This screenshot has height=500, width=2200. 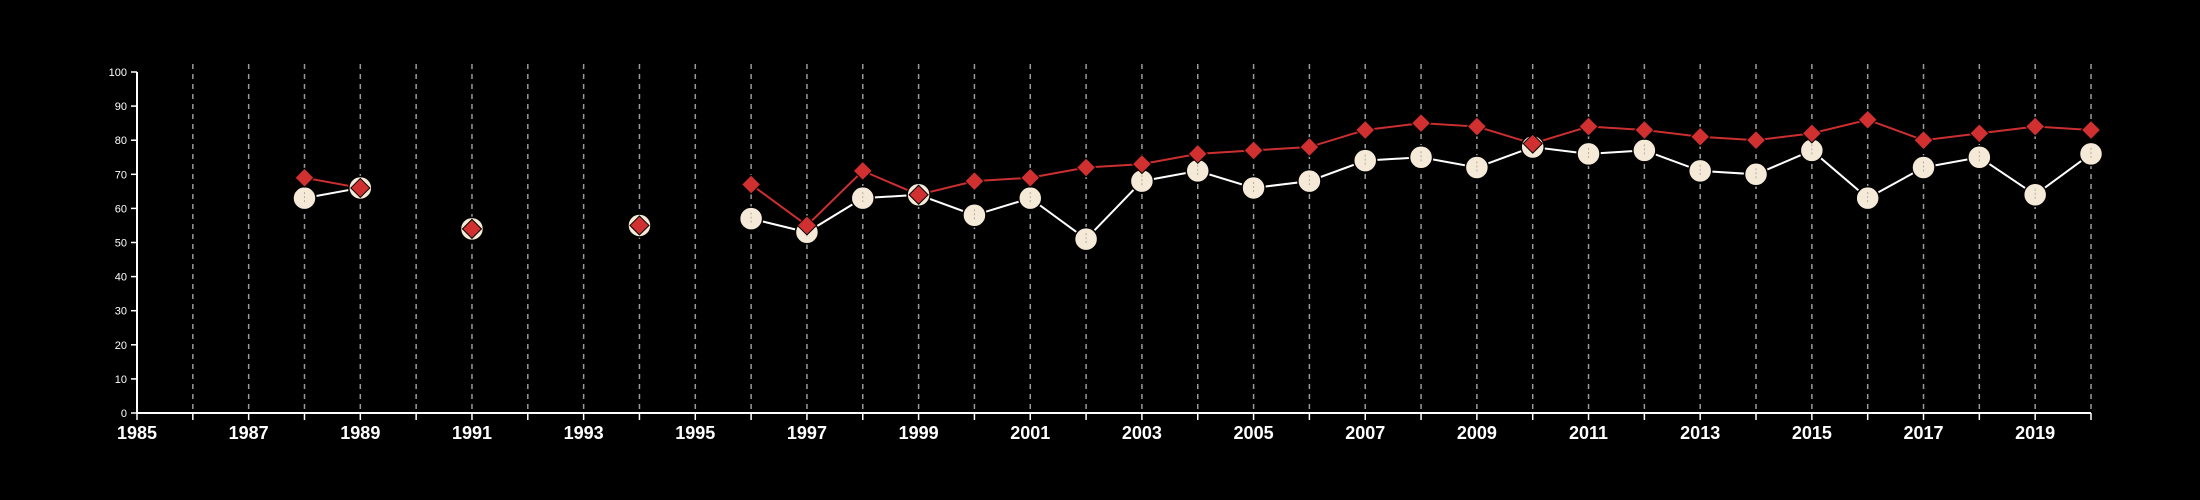 What do you see at coordinates (1923, 433) in the screenshot?
I see `x-tick-label: 2017` at bounding box center [1923, 433].